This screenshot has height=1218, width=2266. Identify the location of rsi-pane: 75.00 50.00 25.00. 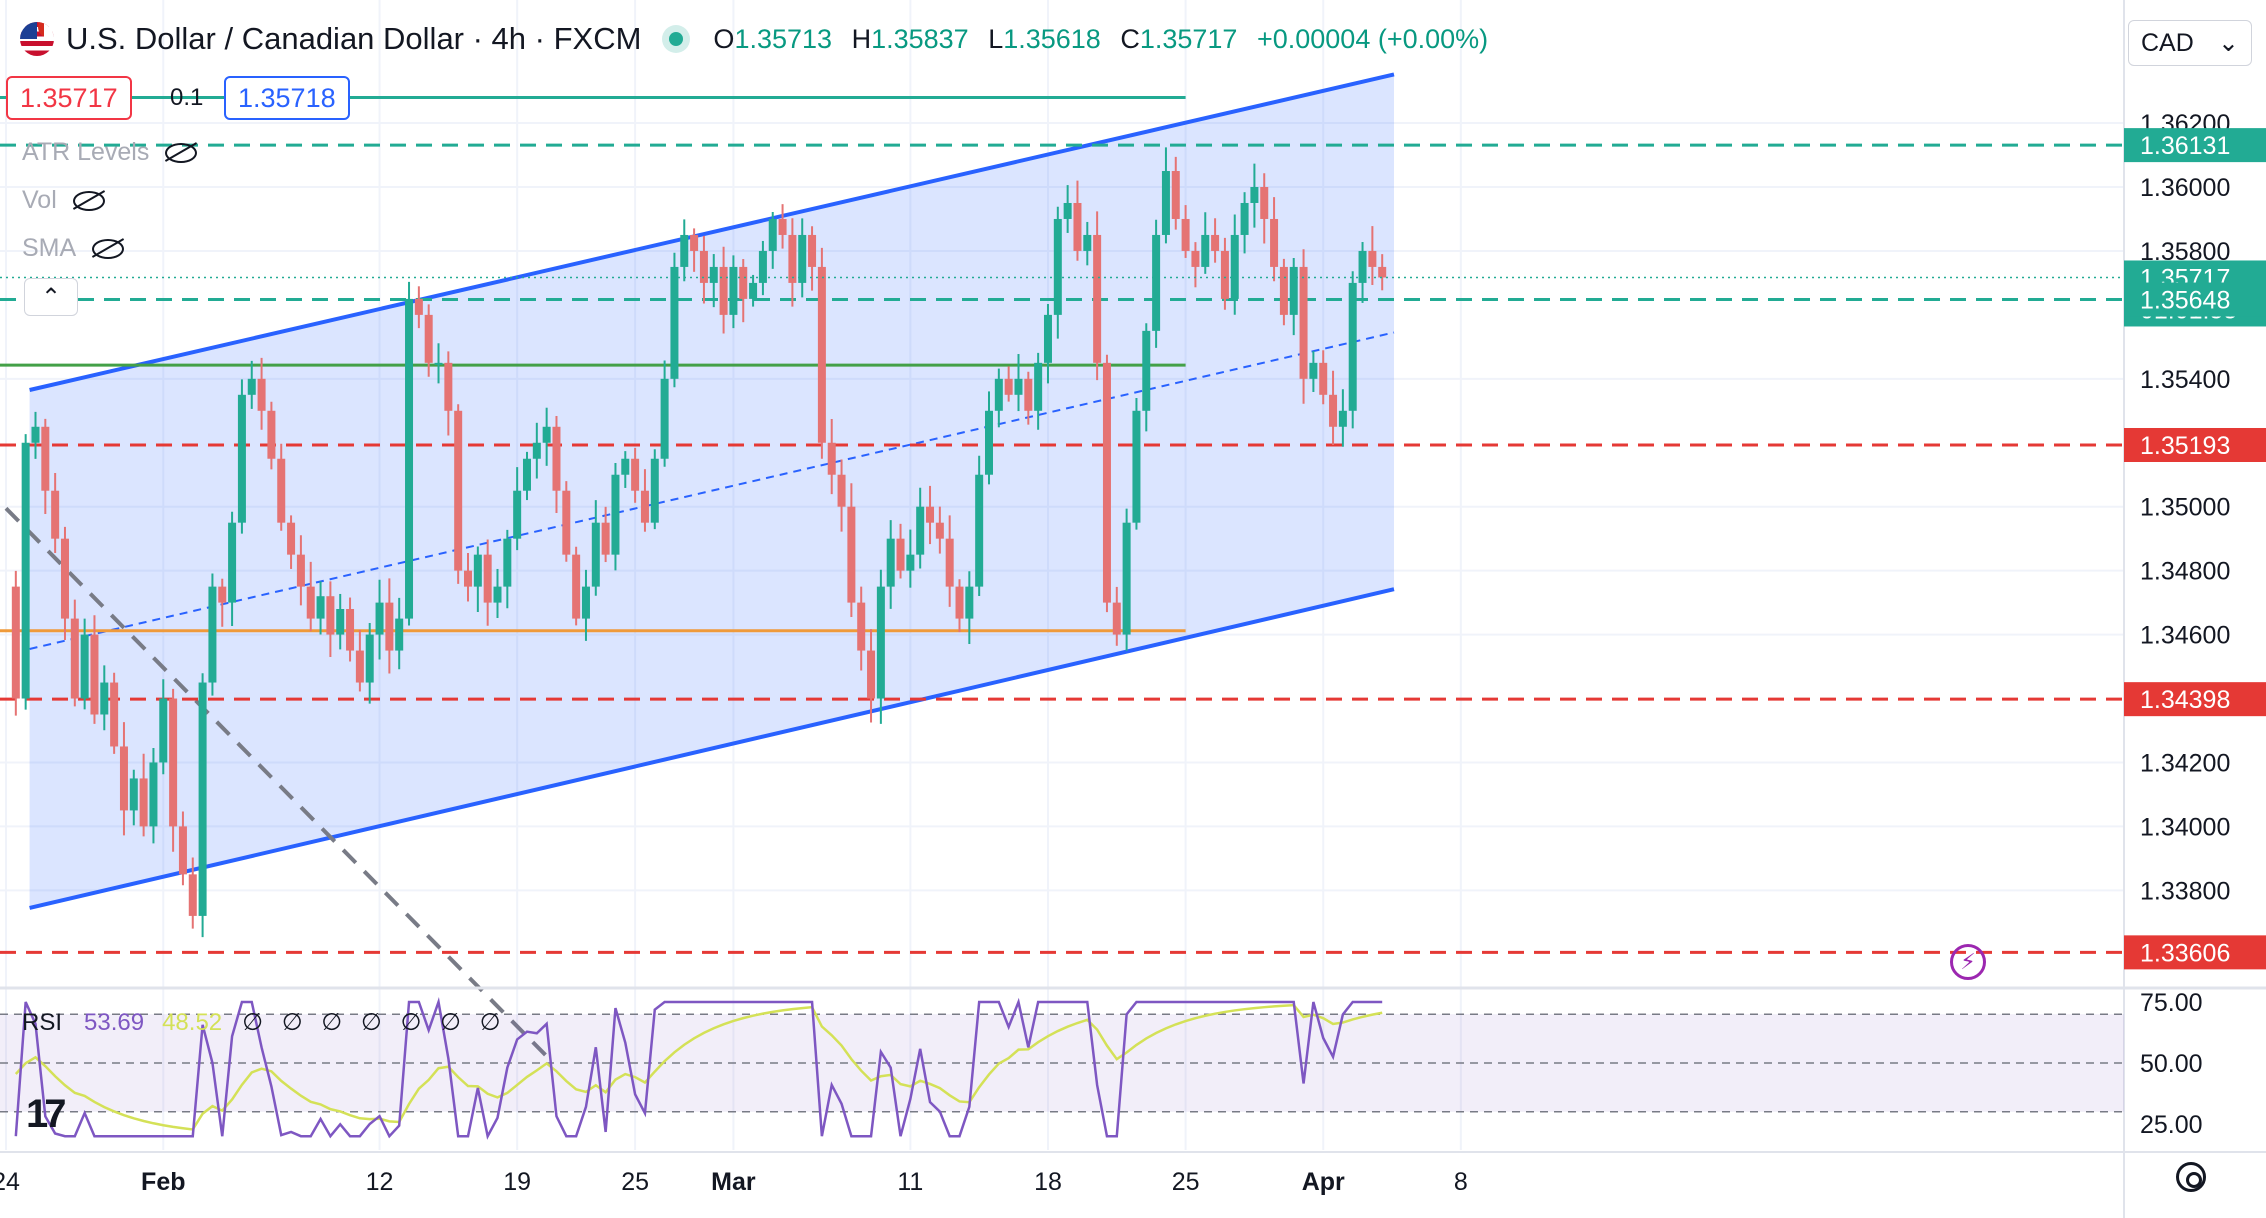
(1133, 1063).